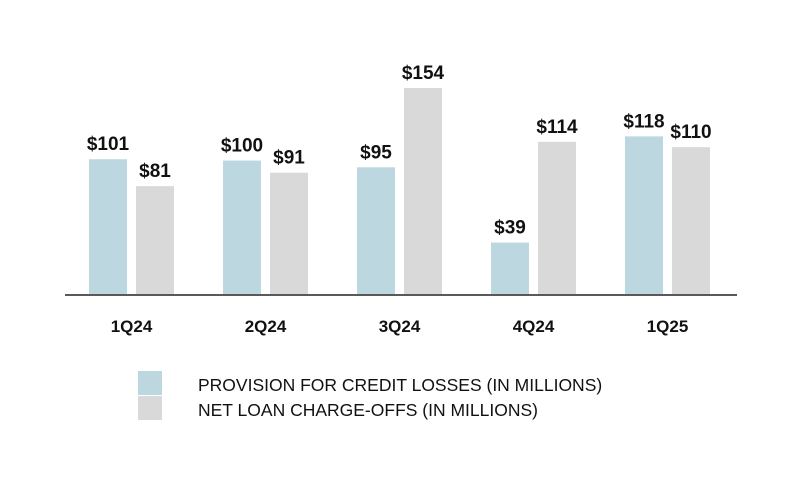 The height and width of the screenshot is (492, 800). I want to click on legend-swatch-charge-offs, so click(150, 408).